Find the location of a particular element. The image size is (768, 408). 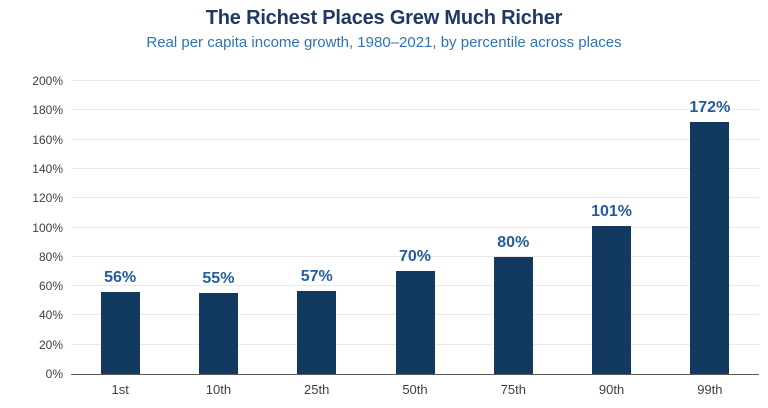

y-axis-tick-label: 80% is located at coordinates (50, 256).